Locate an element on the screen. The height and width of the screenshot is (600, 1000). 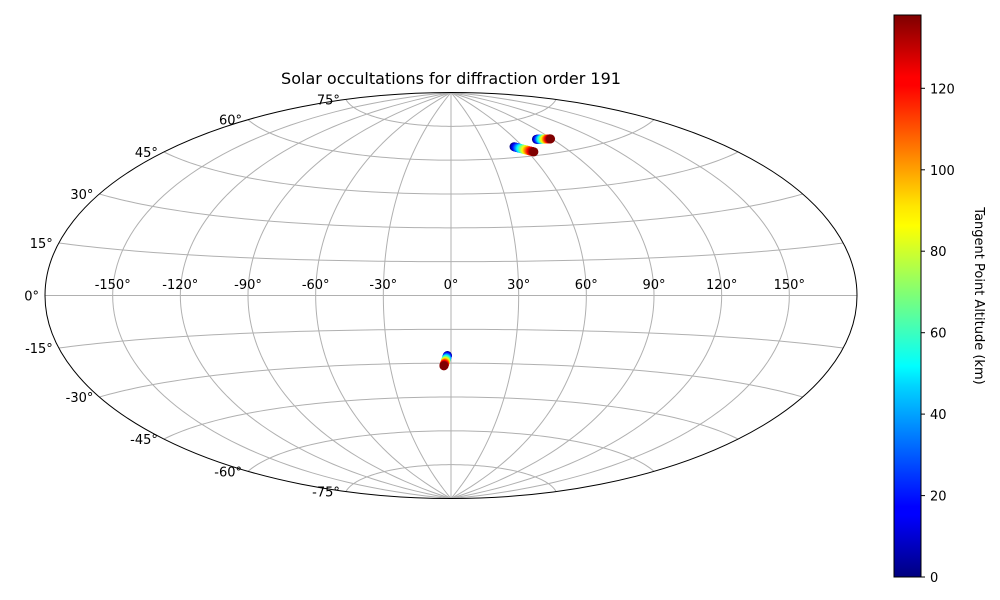
longitude-tick-label: 90° is located at coordinates (653, 285).